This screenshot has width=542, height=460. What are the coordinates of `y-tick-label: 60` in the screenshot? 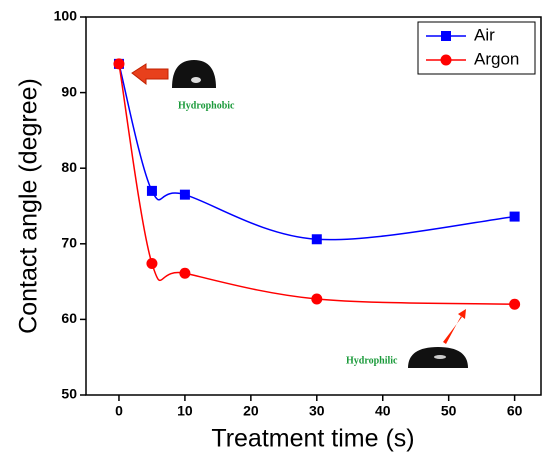 It's located at (69, 318).